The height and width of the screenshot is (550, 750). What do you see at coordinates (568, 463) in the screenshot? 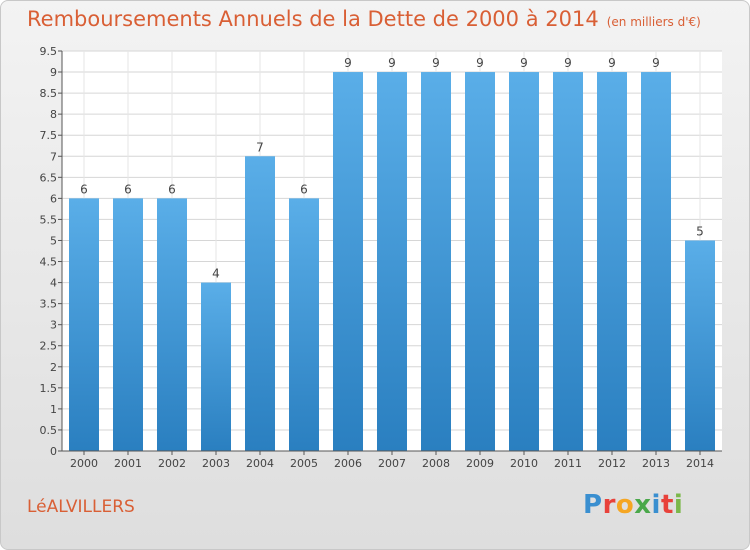
I see `x-tick-label: 2011` at bounding box center [568, 463].